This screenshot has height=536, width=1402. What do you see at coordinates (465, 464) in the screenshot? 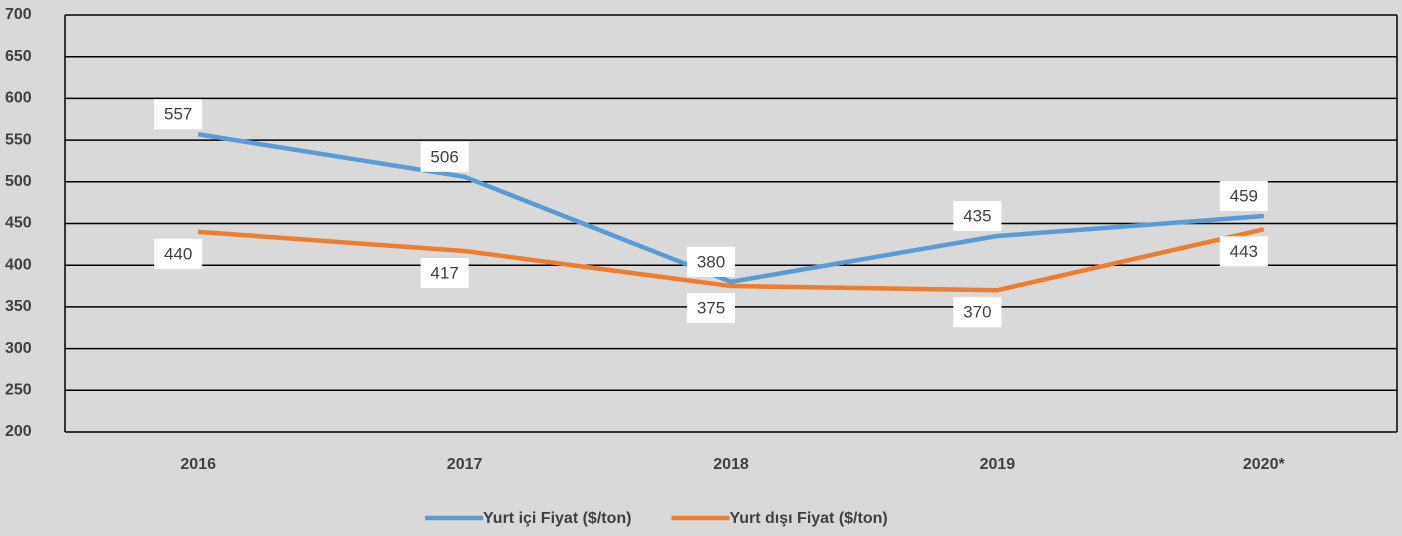
I see `x-tick-label: 2017` at bounding box center [465, 464].